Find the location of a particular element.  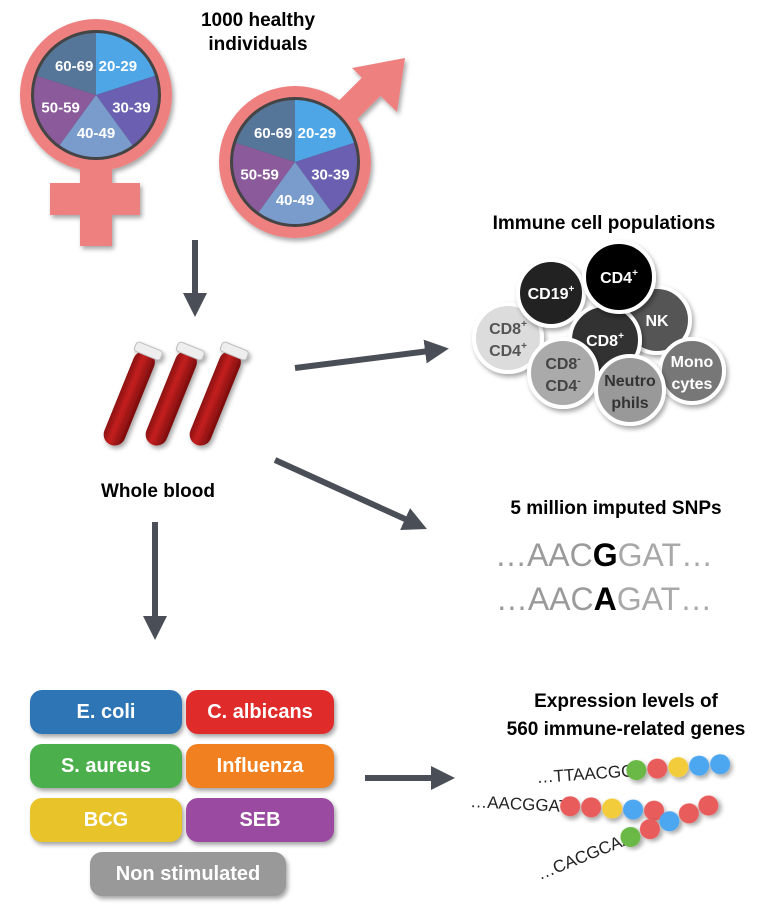

expression-title-line2: 560 immune-related genes is located at coordinates (626, 729).